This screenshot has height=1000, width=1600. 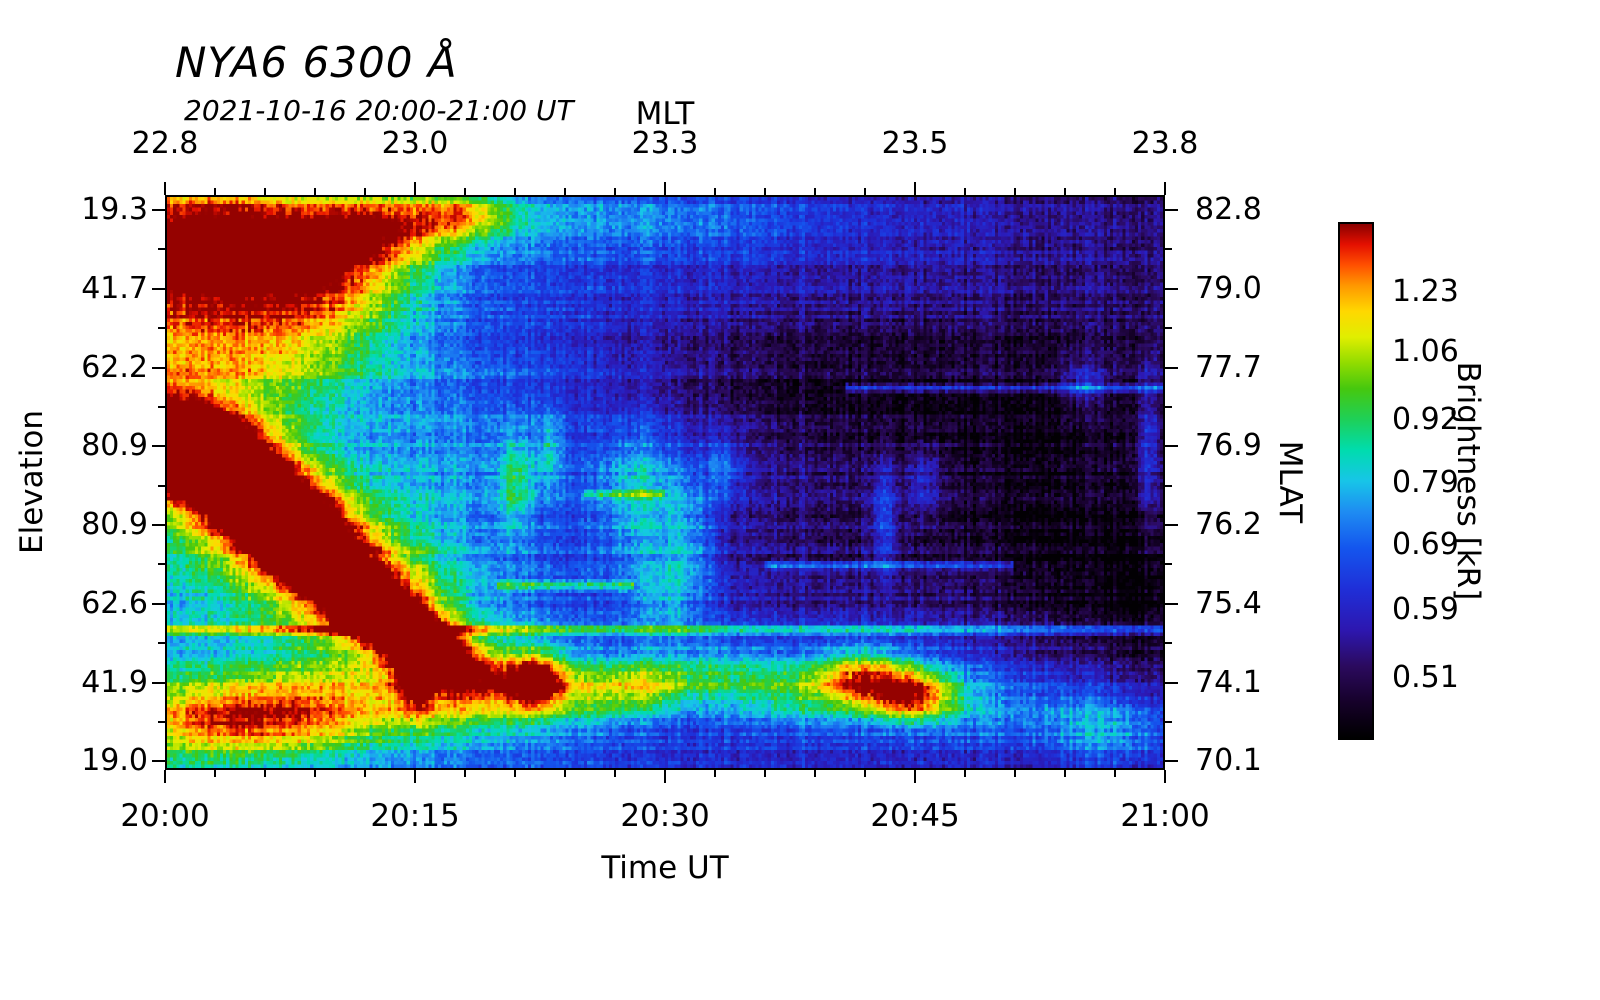 I want to click on colorbar-tick-label: 0.51, so click(x=1425, y=677).